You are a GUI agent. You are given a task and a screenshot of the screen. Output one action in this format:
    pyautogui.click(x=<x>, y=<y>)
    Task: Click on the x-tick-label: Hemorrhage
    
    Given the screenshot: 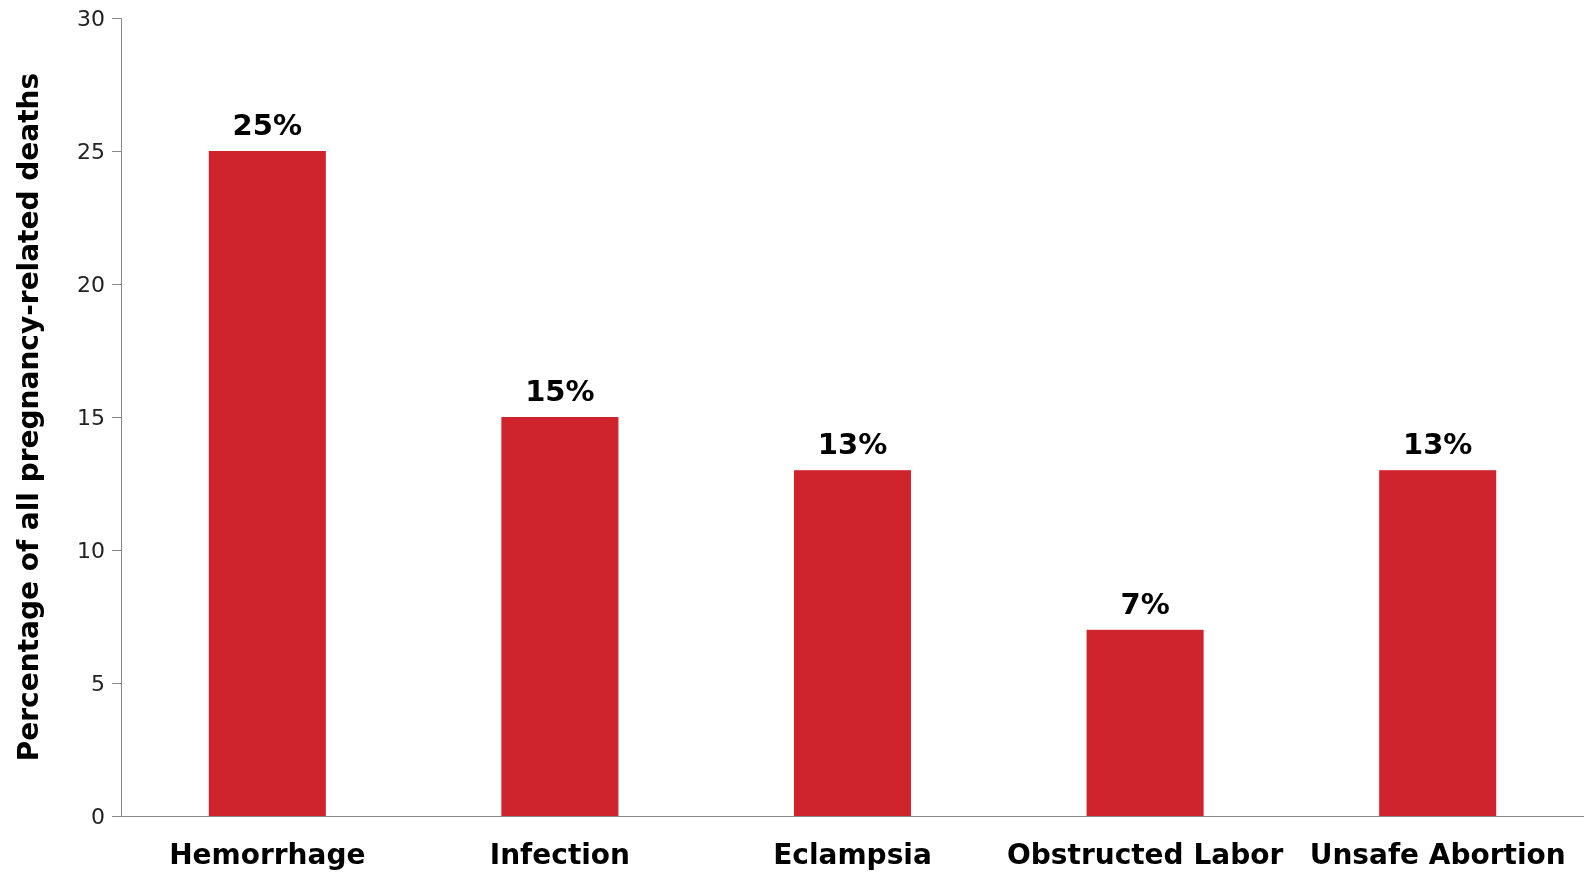 What is the action you would take?
    pyautogui.click(x=267, y=854)
    